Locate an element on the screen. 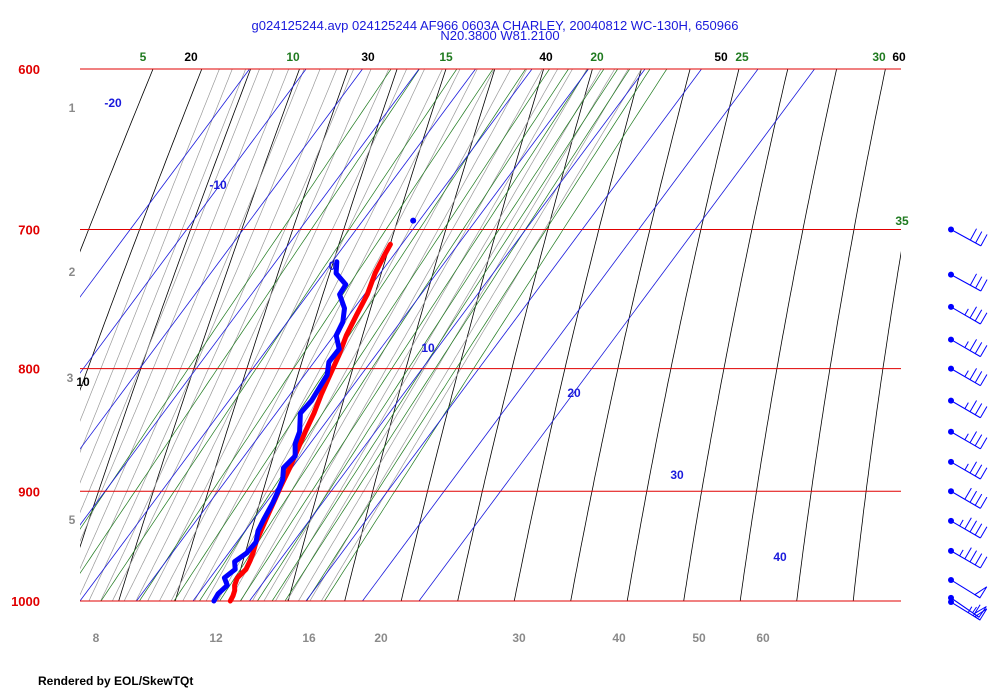  isotherm-label: 30 is located at coordinates (677, 475).